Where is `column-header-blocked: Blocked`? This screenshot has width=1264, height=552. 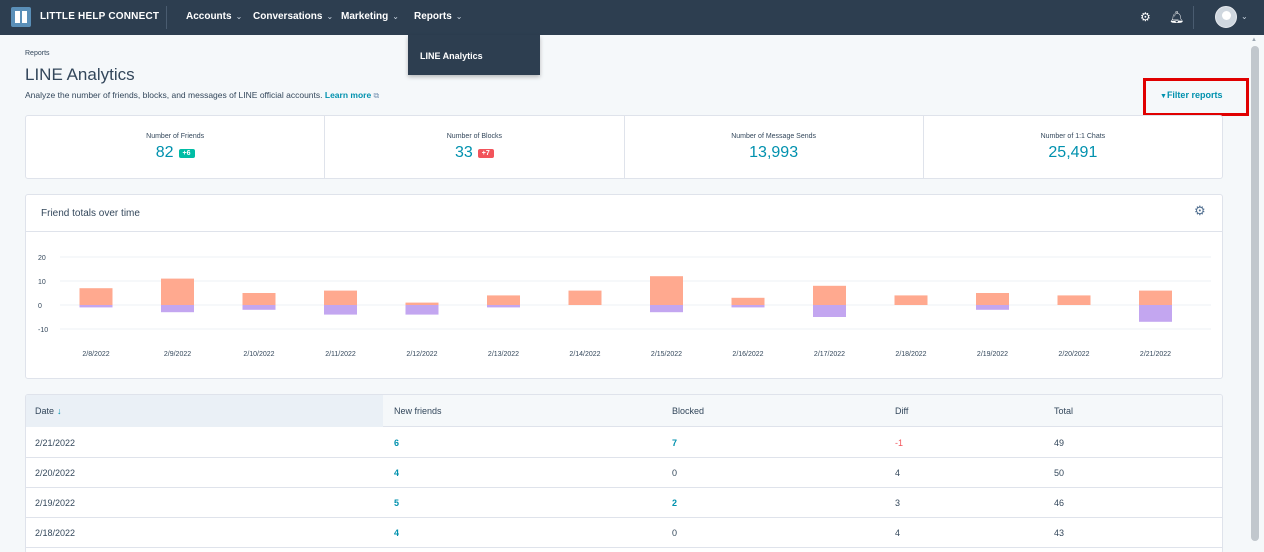
column-header-blocked: Blocked is located at coordinates (688, 411).